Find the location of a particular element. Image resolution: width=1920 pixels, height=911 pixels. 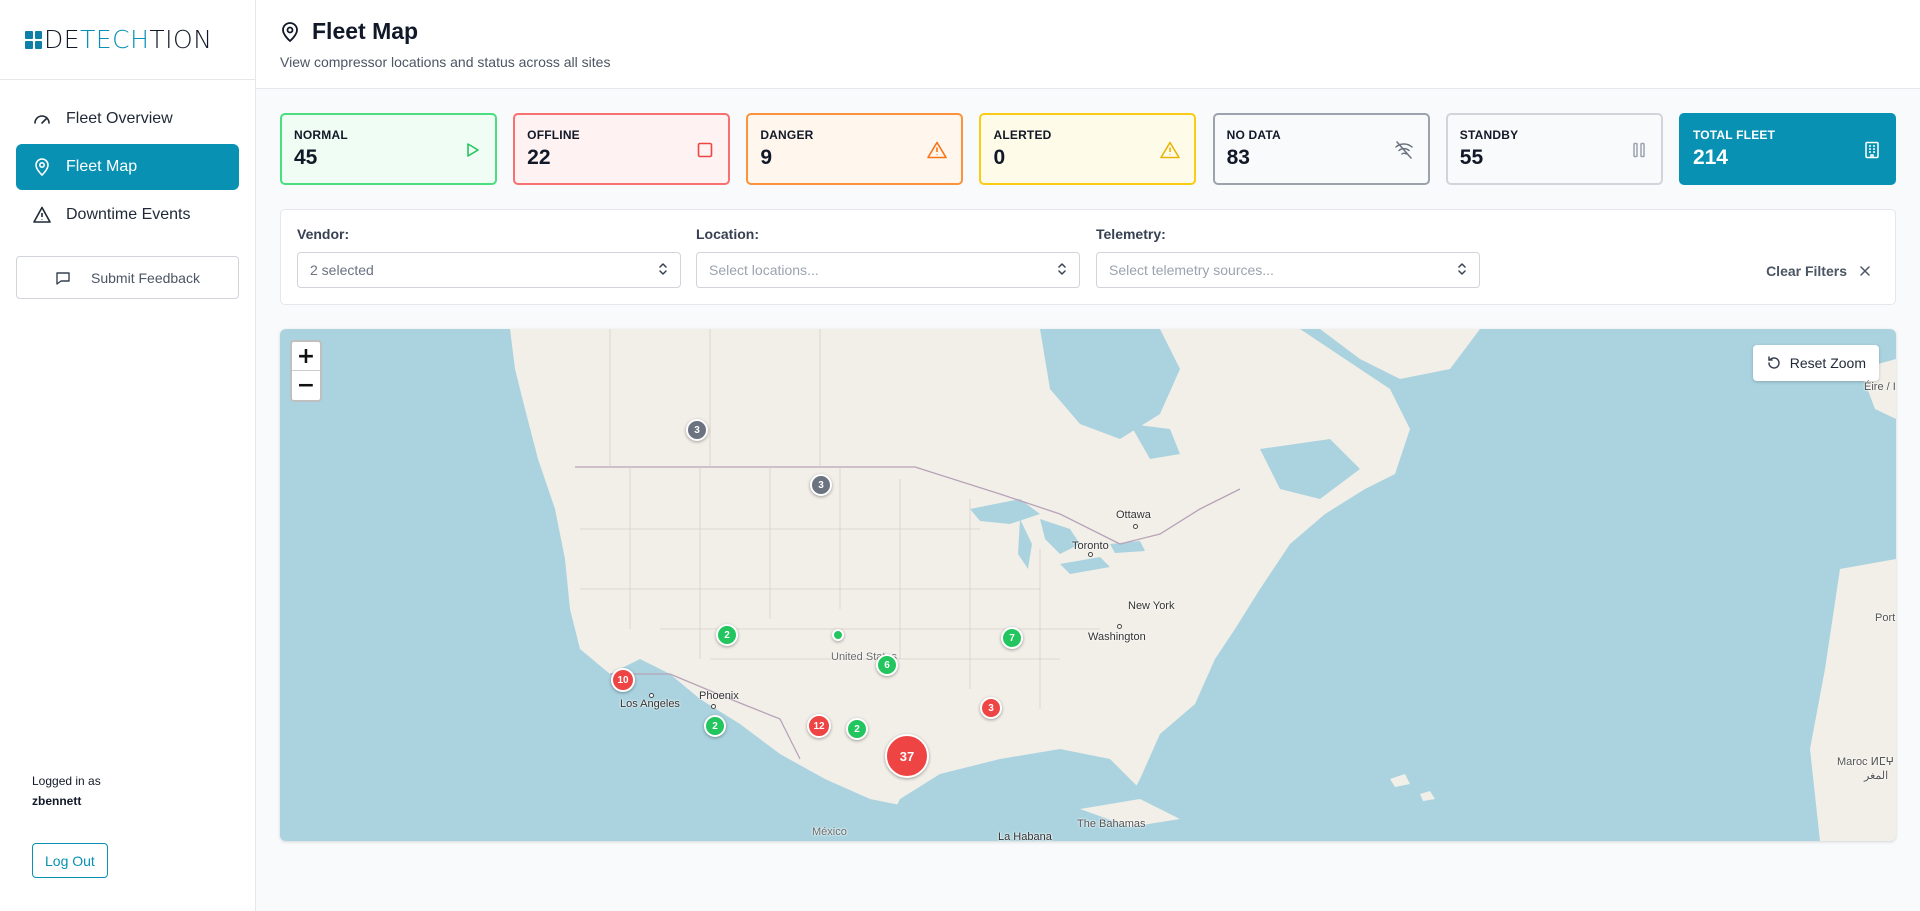

stat-value: 0 is located at coordinates (999, 157).